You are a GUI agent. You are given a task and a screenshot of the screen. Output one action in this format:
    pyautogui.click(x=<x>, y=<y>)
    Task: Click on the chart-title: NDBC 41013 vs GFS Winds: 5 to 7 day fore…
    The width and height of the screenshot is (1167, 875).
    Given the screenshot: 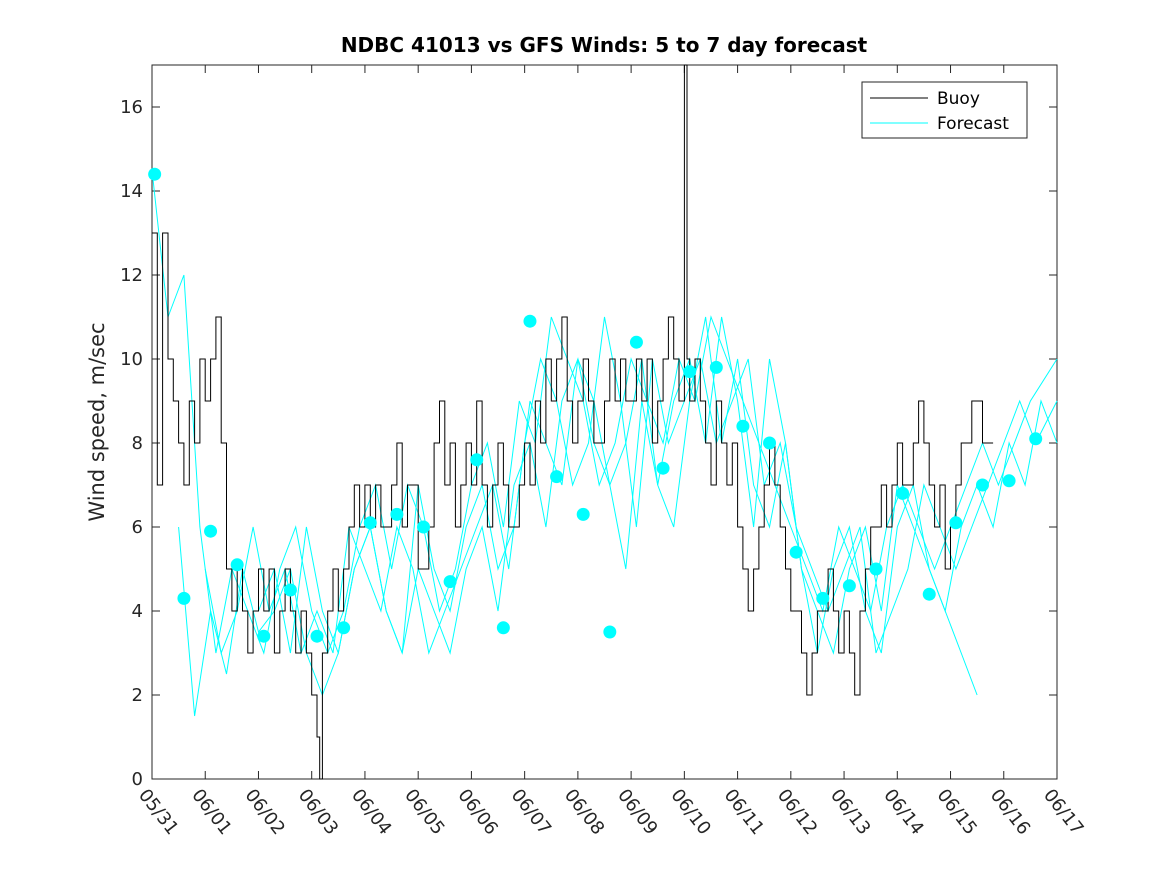 What is the action you would take?
    pyautogui.click(x=604, y=45)
    